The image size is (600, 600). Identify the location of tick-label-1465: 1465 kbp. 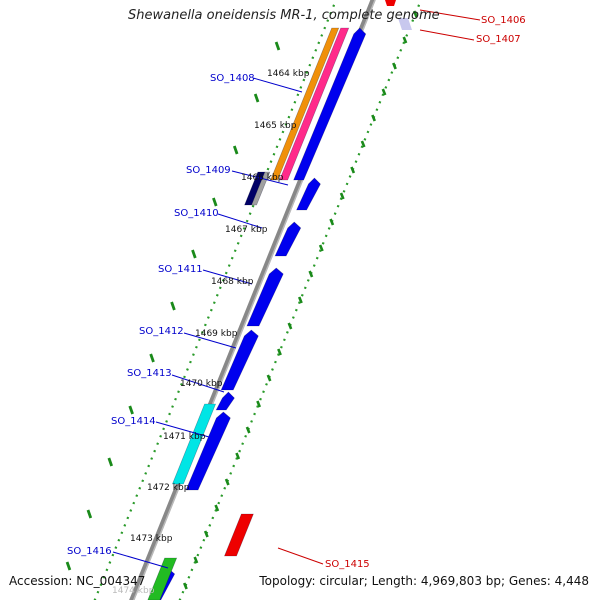
(275, 126).